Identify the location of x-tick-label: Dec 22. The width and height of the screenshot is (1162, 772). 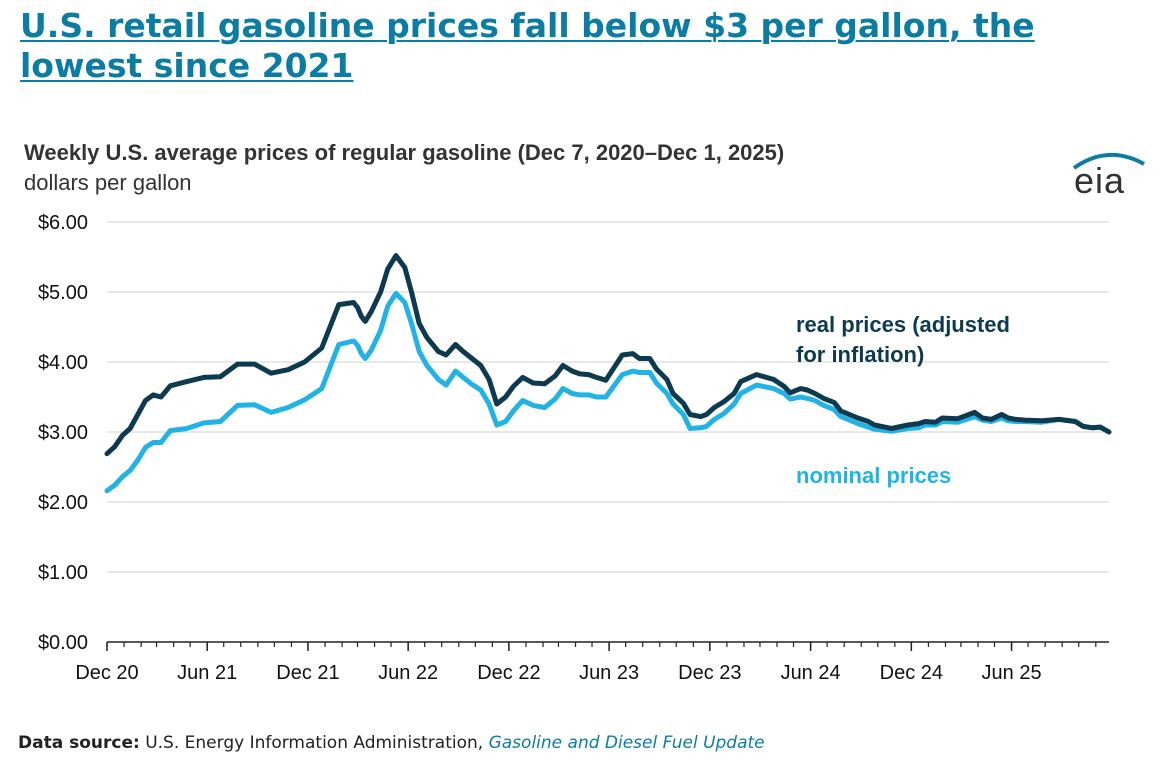
(508, 673).